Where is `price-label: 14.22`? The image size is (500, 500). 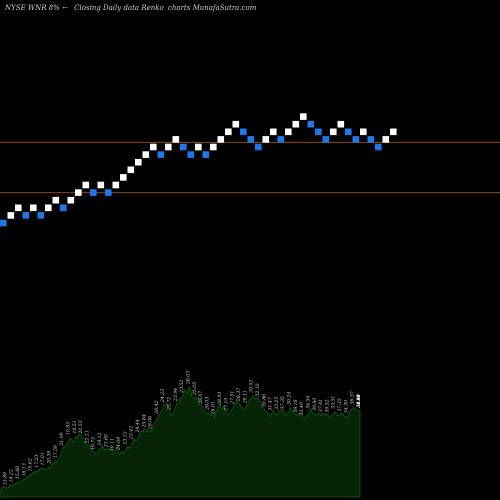
price-label: 14.22 is located at coordinates (12, 475).